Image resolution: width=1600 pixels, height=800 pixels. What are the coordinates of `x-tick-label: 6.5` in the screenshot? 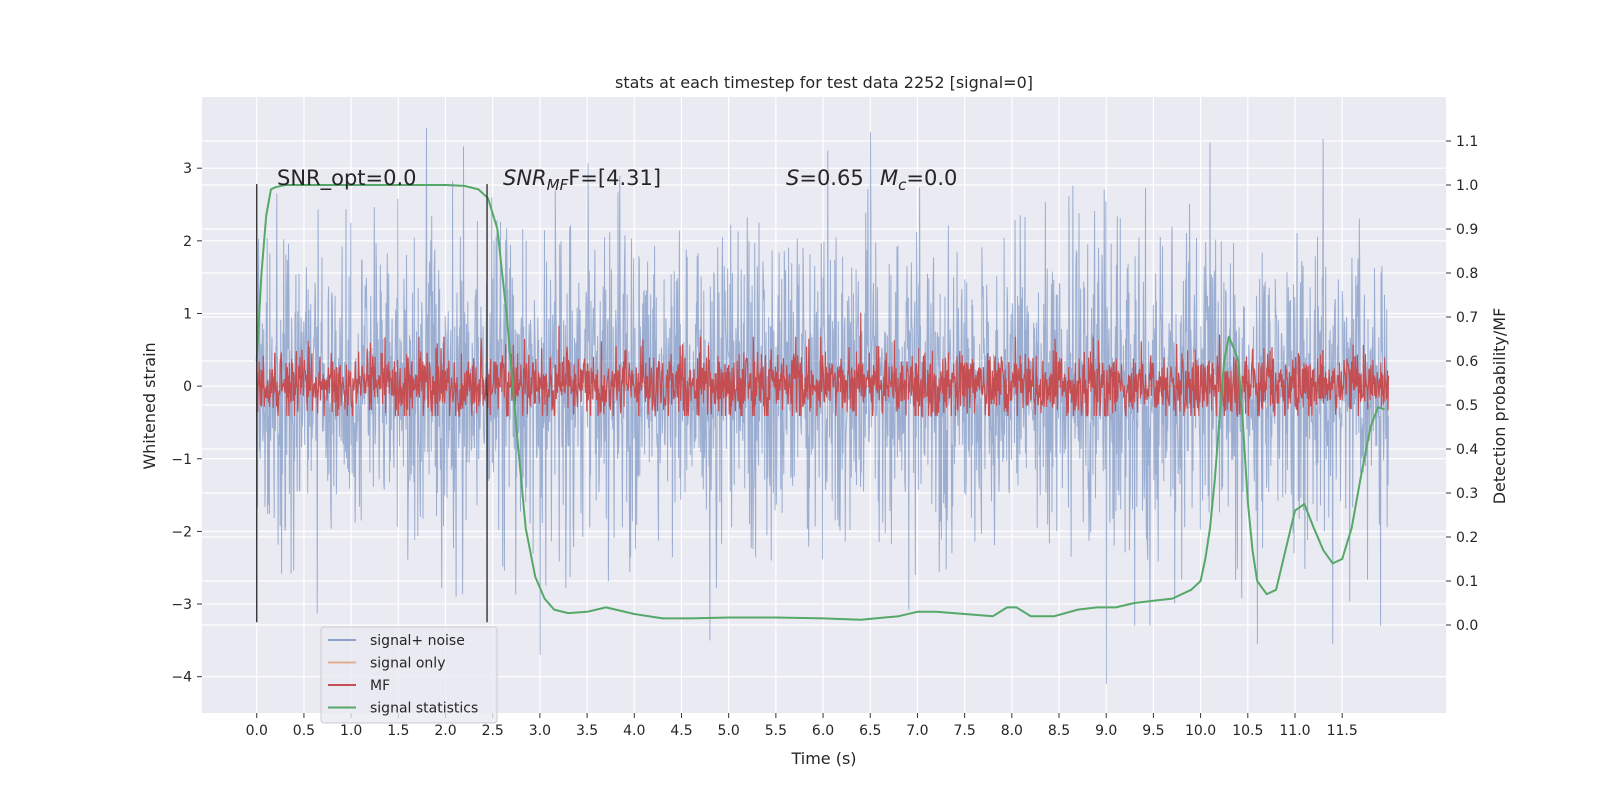 It's located at (870, 731).